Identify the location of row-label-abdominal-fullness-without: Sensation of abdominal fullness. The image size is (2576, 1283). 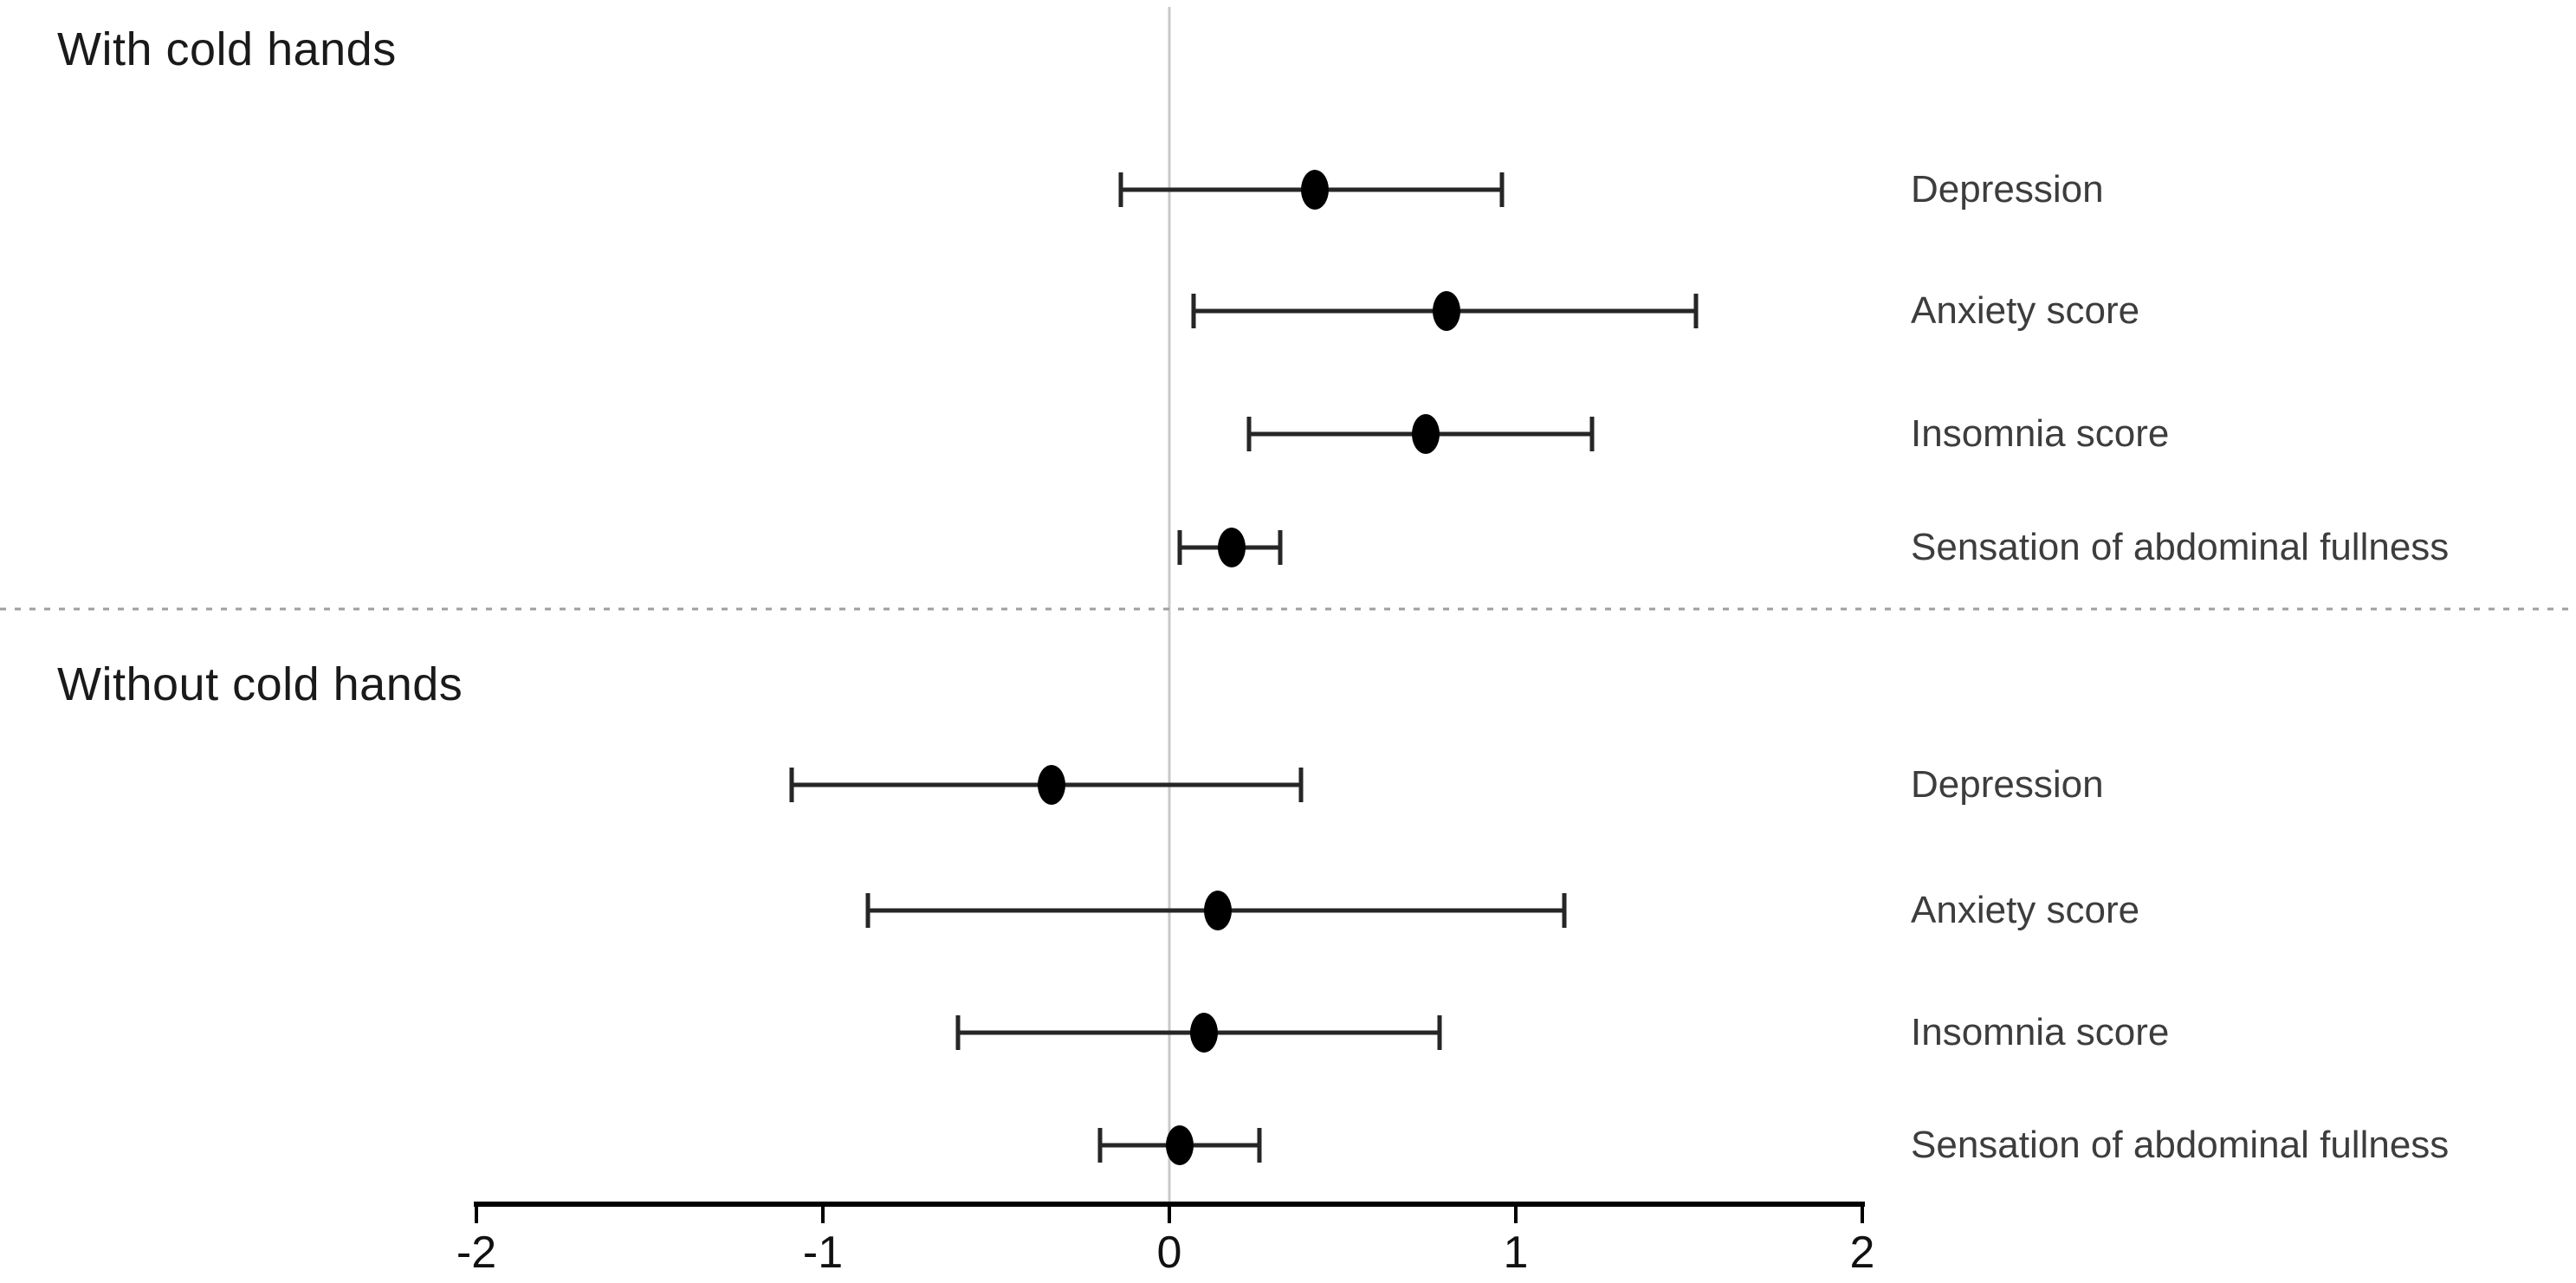
(2180, 1145).